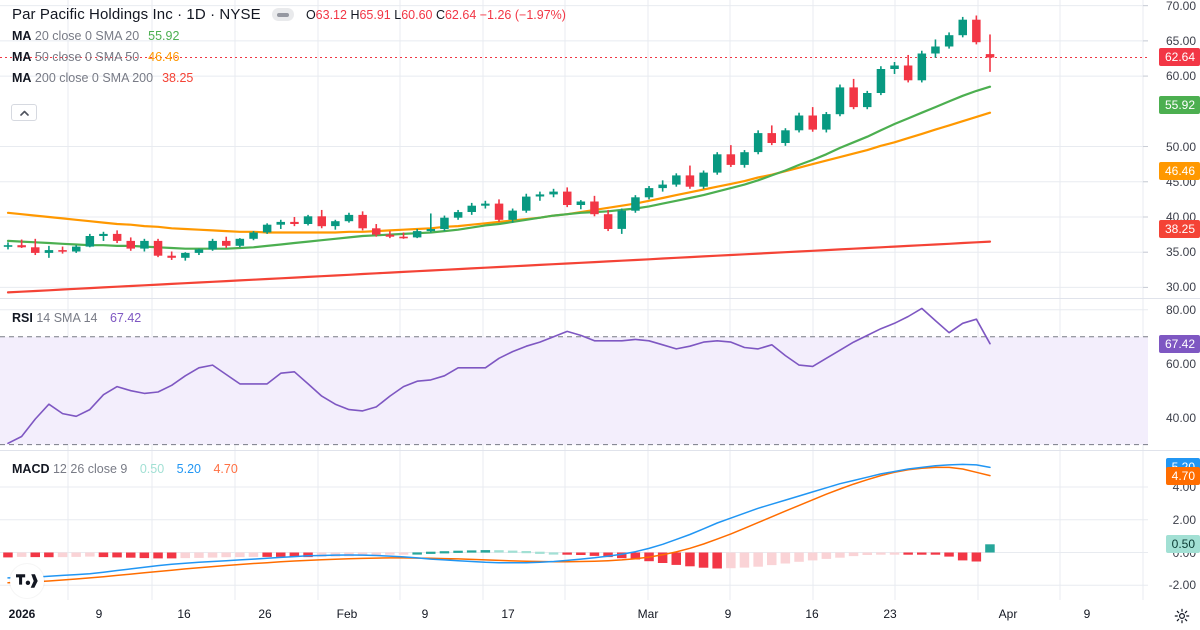  I want to click on rsi-axis-tick: 40.00, so click(1180, 417).